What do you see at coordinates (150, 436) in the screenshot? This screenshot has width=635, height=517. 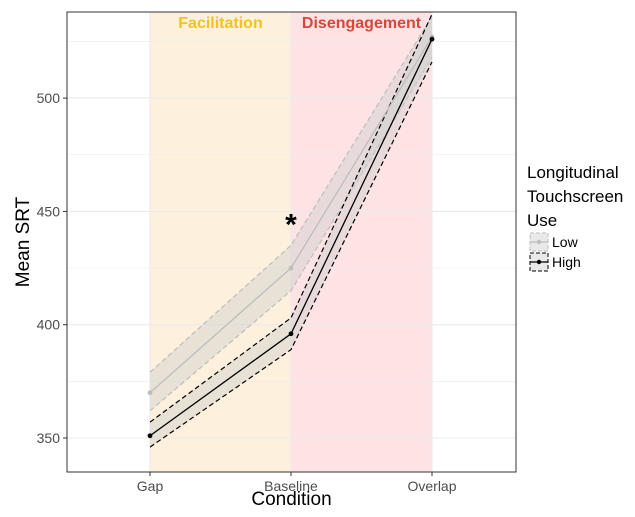 I see `point-high-gap` at bounding box center [150, 436].